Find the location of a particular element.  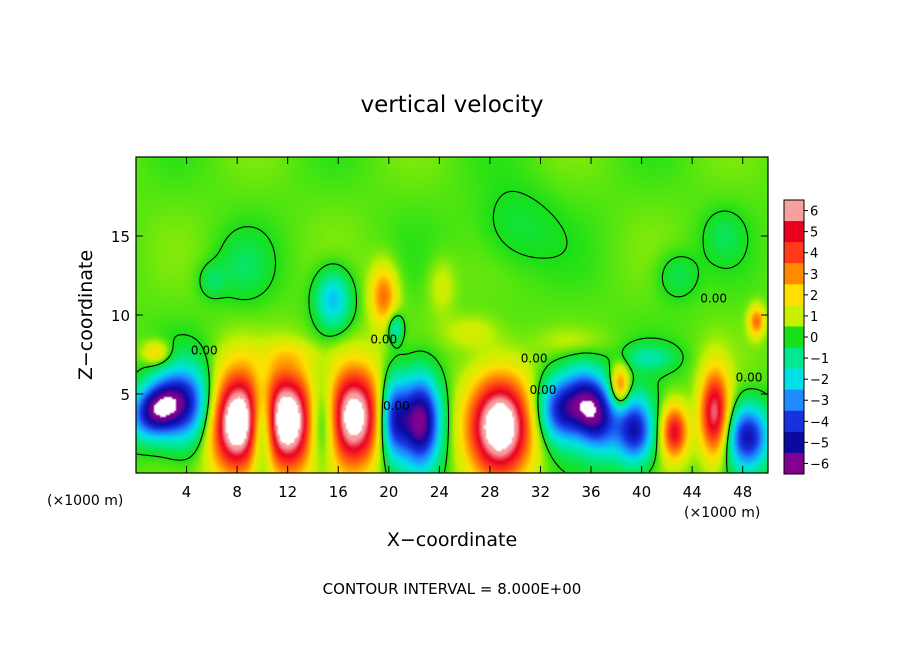

x-tick-label: 4 is located at coordinates (187, 492).